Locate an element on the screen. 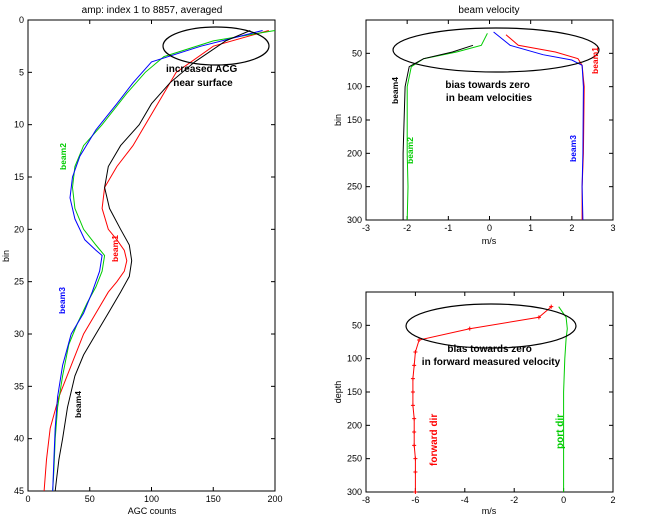  series-line-port-dir is located at coordinates (563, 399).